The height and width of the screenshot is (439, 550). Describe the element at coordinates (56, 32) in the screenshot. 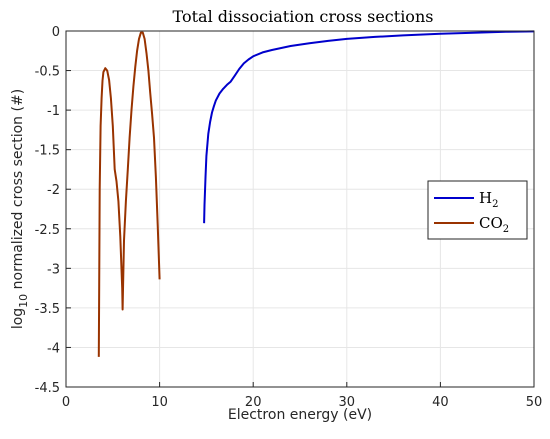

I see `y-tick-label: 0` at that location.